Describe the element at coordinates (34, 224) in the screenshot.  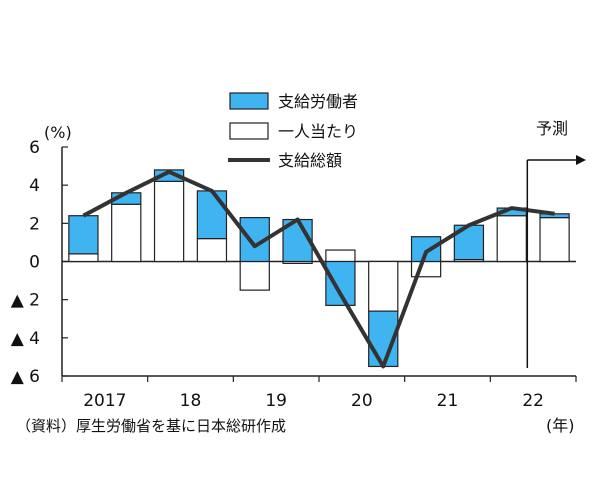
I see `y-tick-label: 2` at that location.